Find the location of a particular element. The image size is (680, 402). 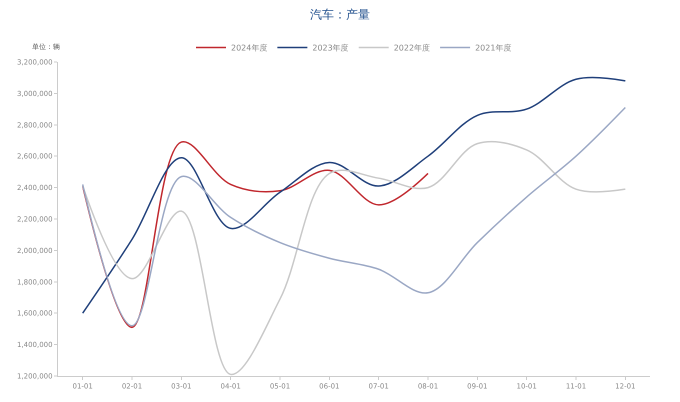

chart-title: 汽车：产量 is located at coordinates (340, 14).